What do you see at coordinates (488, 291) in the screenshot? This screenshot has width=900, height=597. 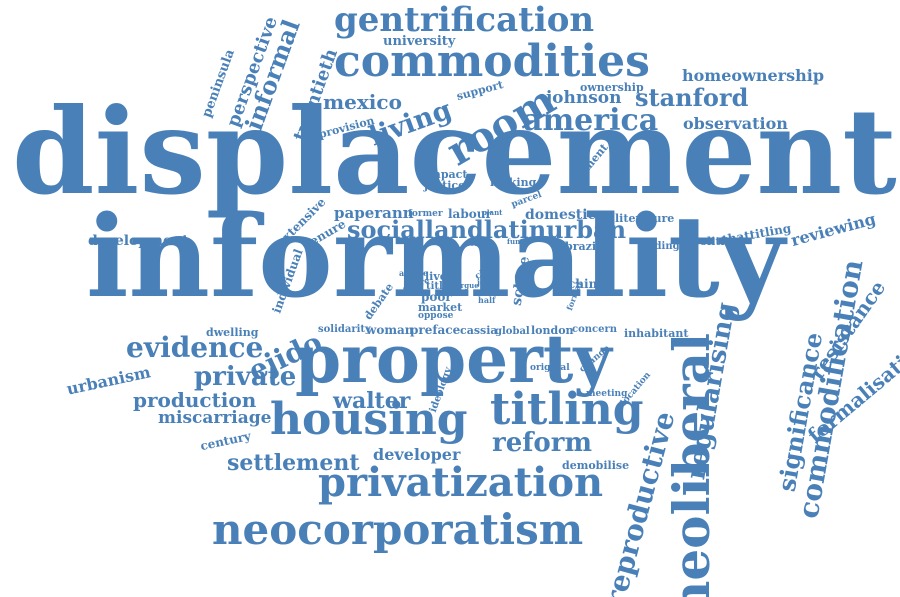 I see `word-roth: roth` at bounding box center [488, 291].